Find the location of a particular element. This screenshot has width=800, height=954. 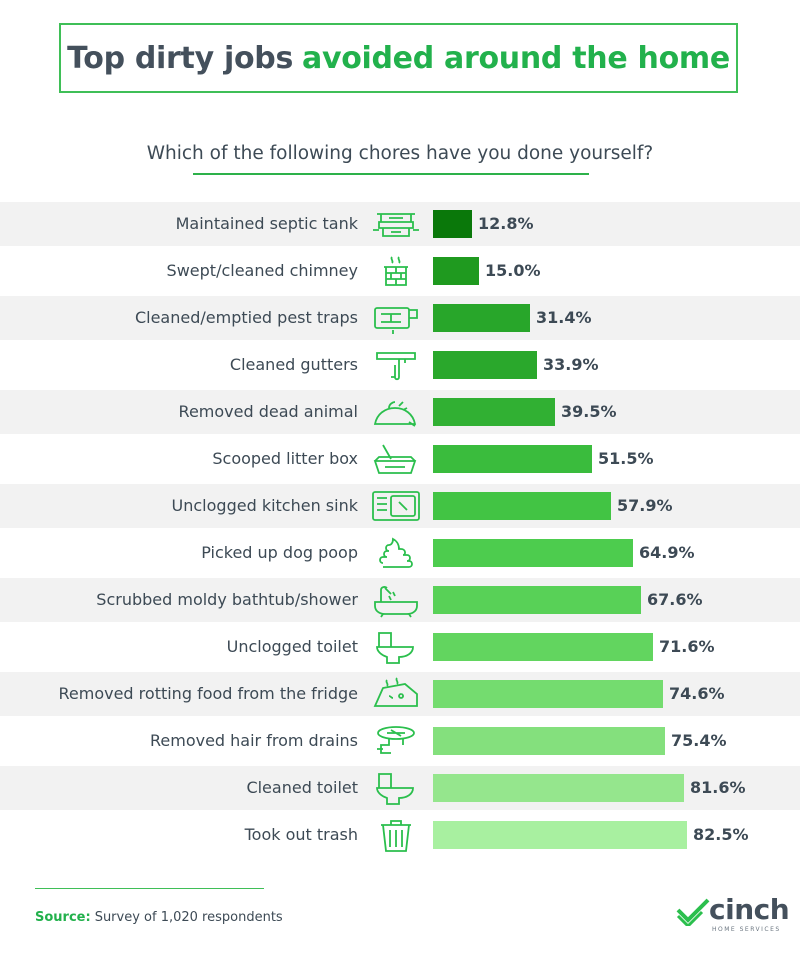

chart-row: Cleaned/emptied pest traps 31.4% is located at coordinates (400, 318).